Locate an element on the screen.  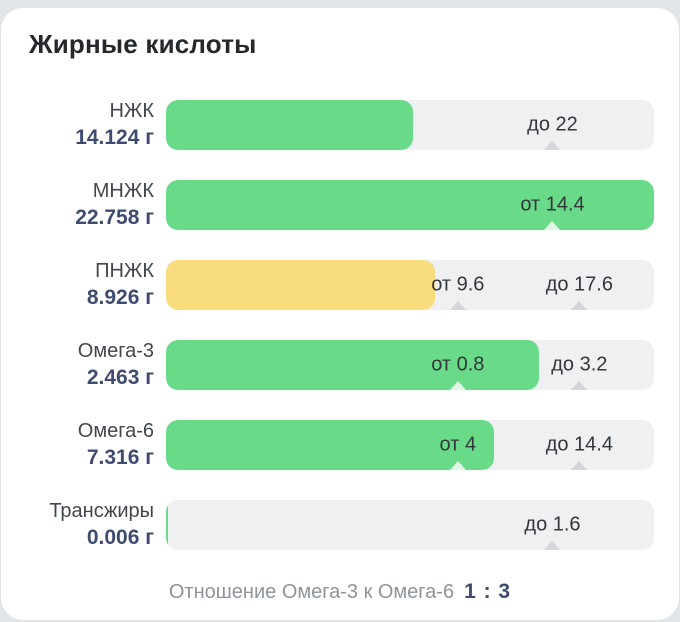
norm-label: от 14.4 is located at coordinates (552, 204).